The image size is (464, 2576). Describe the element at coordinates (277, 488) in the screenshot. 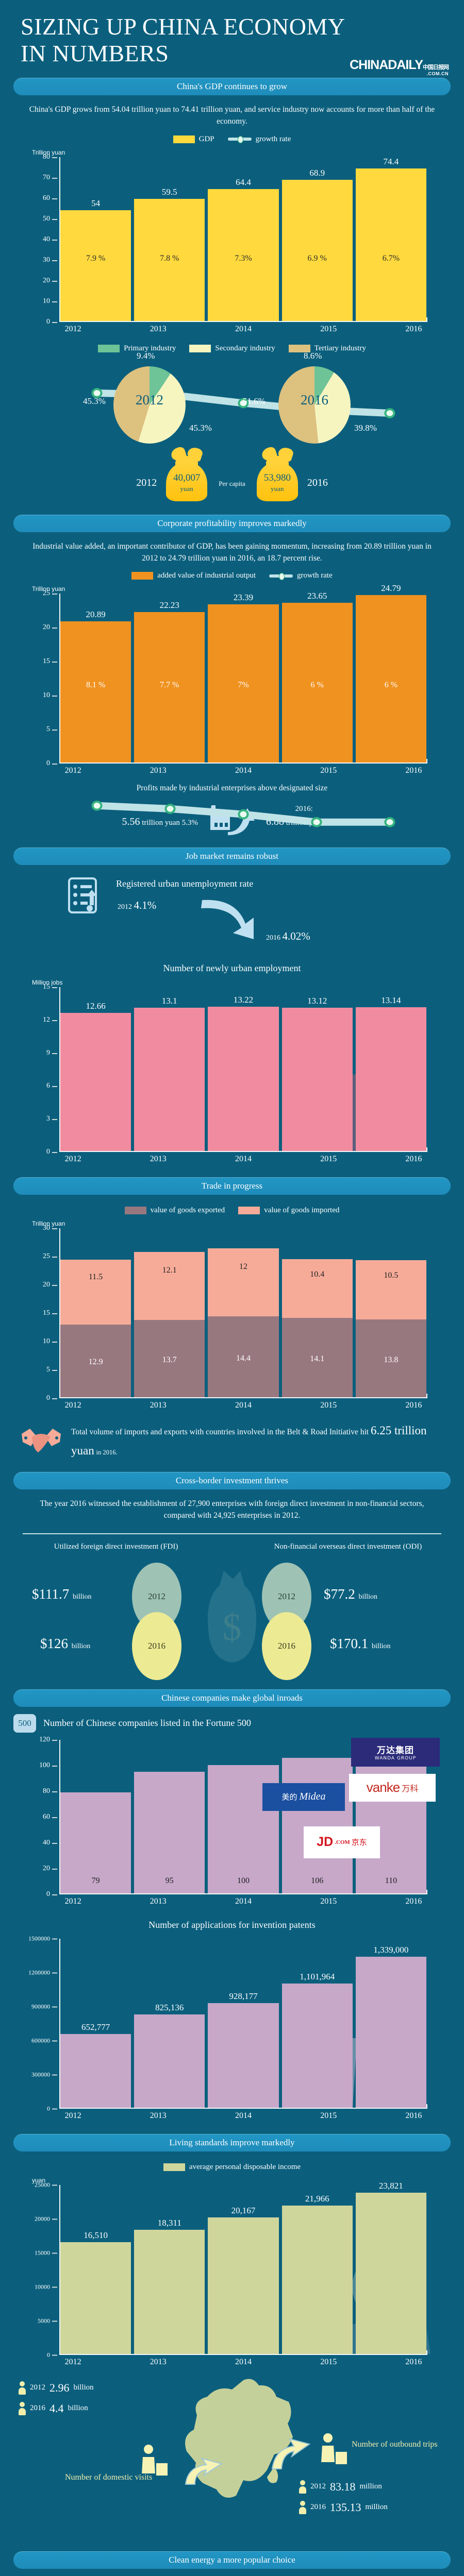

I see `per-capita-2016-unit: yuan` at that location.